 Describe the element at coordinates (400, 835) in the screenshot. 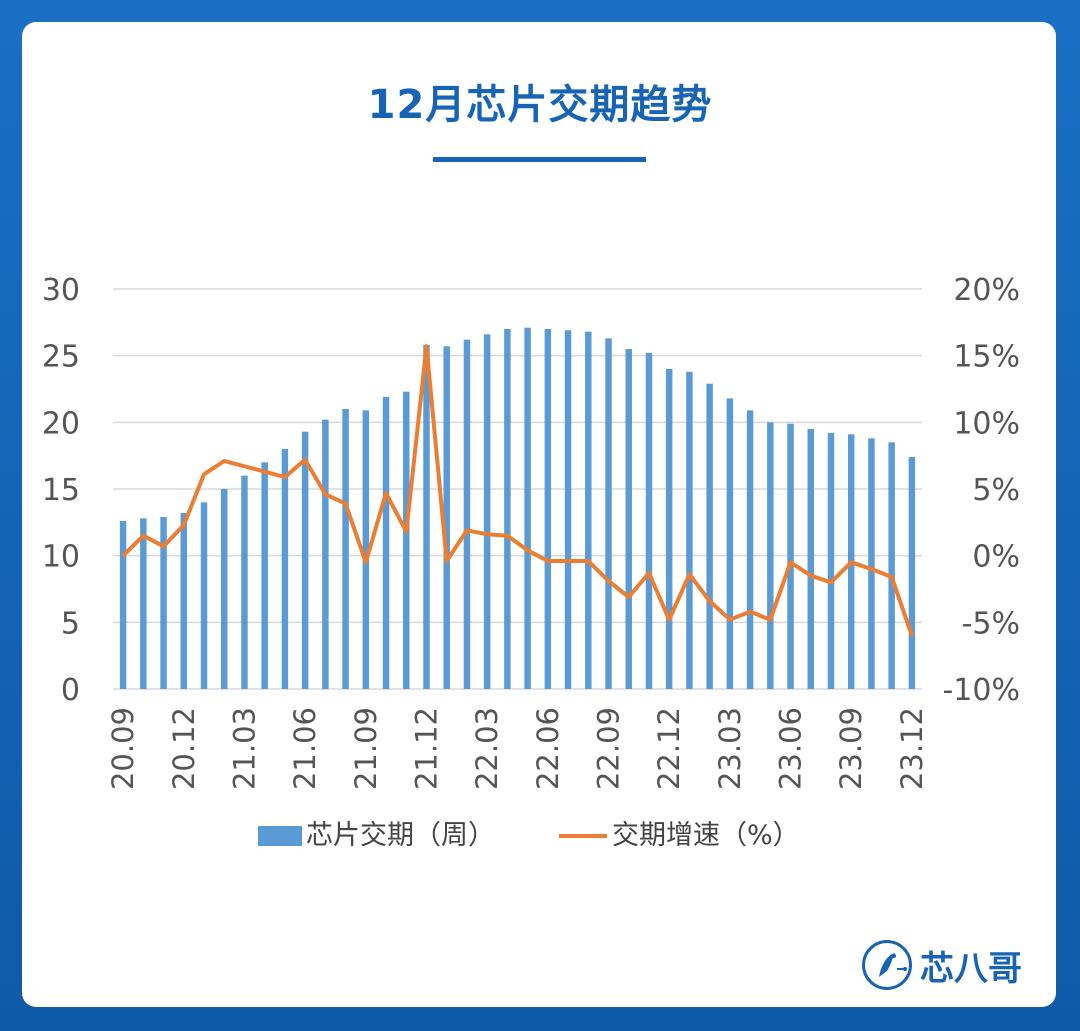

I see `legend-label-bar: 芯片交期（周）` at that location.